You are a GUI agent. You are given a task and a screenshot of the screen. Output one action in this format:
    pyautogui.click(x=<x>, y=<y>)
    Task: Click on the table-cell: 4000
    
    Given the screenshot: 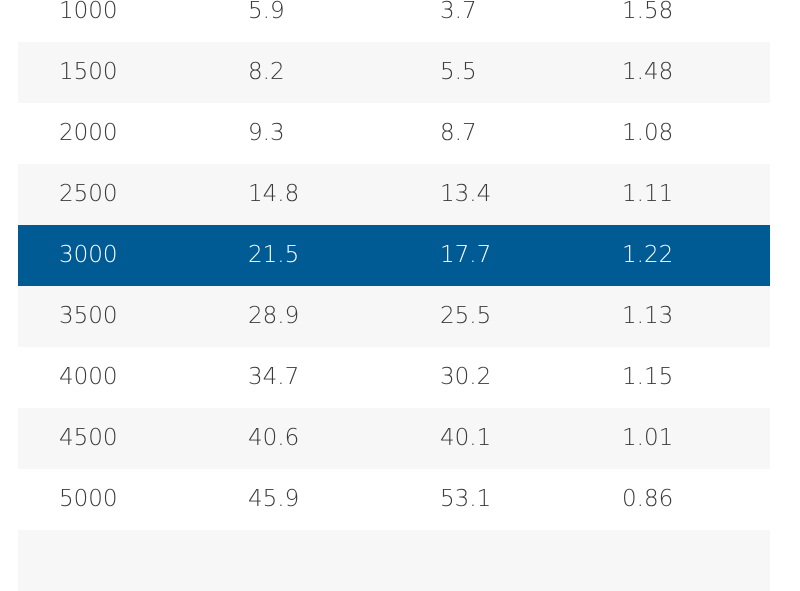 What is the action you would take?
    pyautogui.click(x=88, y=377)
    